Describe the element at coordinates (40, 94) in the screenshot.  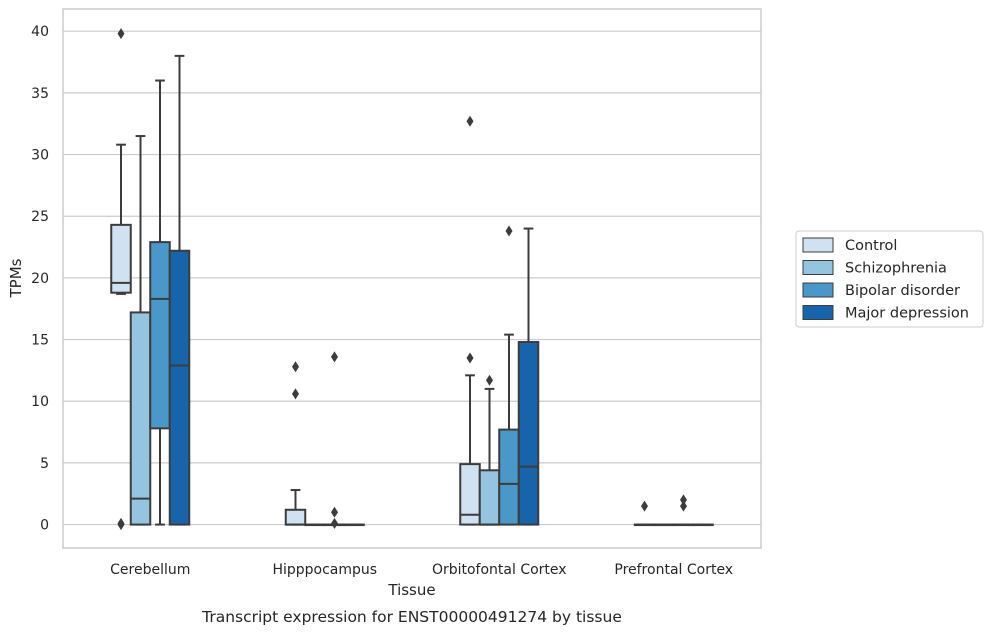
I see `y-tick-label: 35` at that location.